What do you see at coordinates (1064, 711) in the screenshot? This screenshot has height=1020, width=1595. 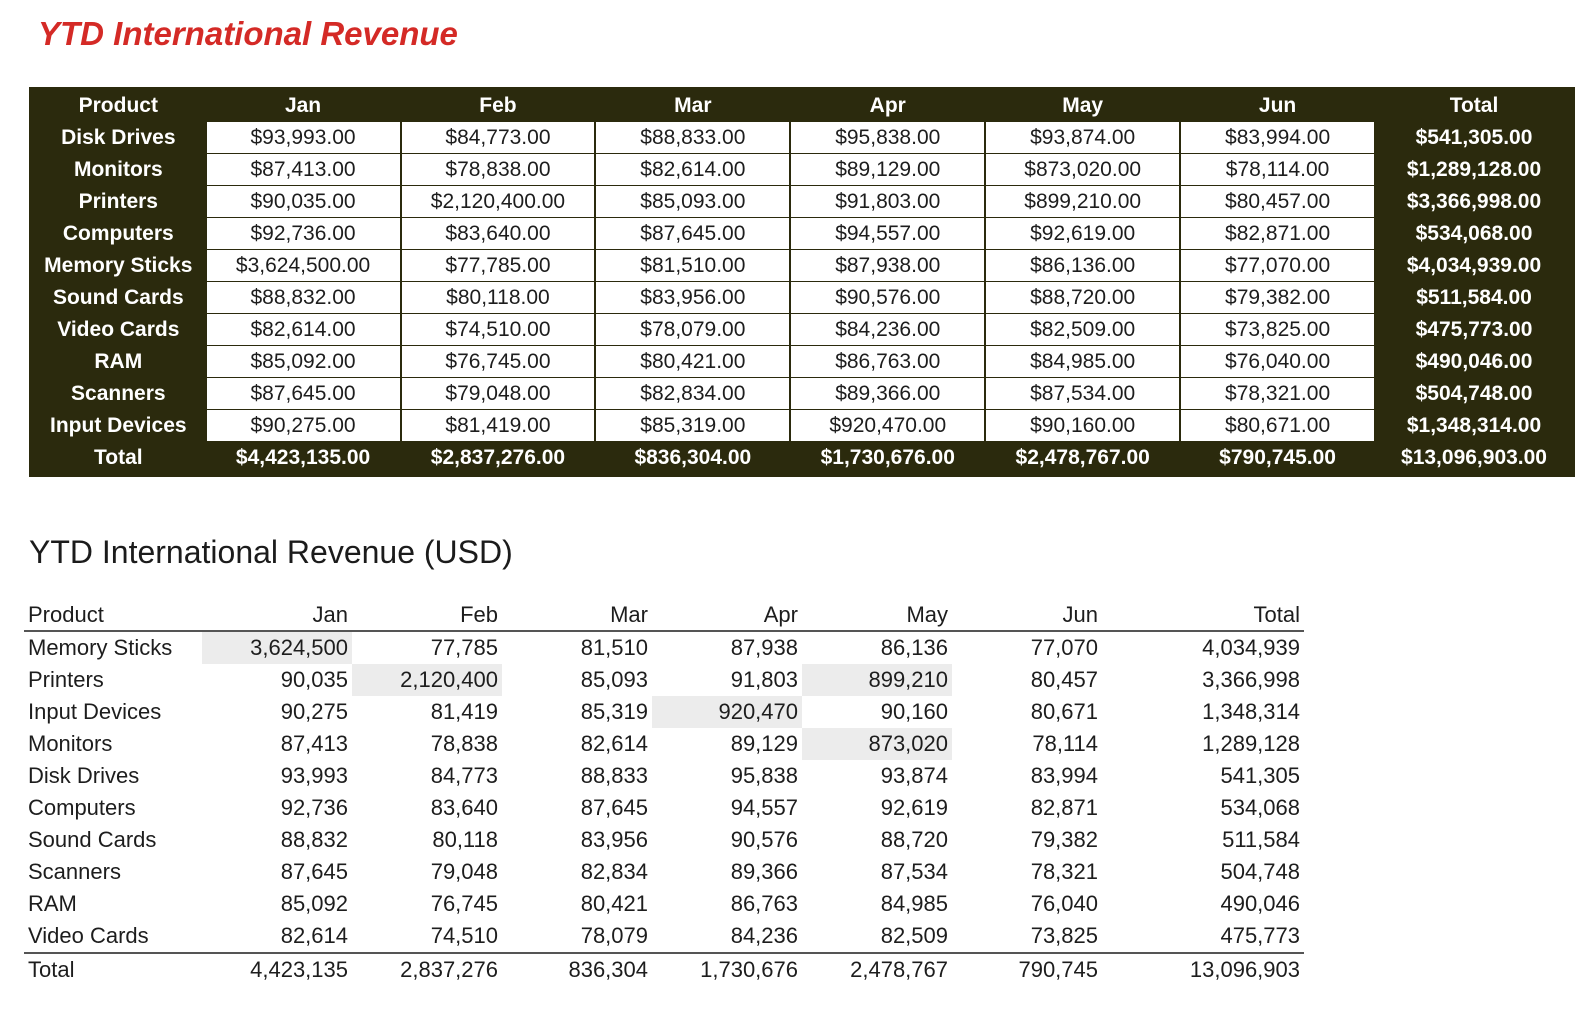 I see `revenue-cell: 80,671` at bounding box center [1064, 711].